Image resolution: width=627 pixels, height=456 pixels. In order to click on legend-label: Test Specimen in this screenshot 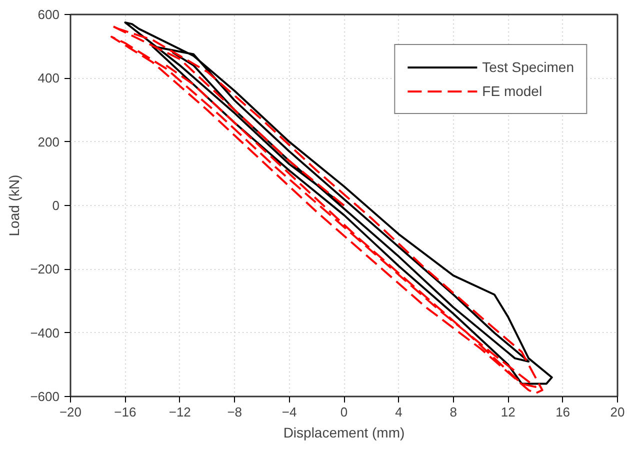, I will do `click(528, 67)`.